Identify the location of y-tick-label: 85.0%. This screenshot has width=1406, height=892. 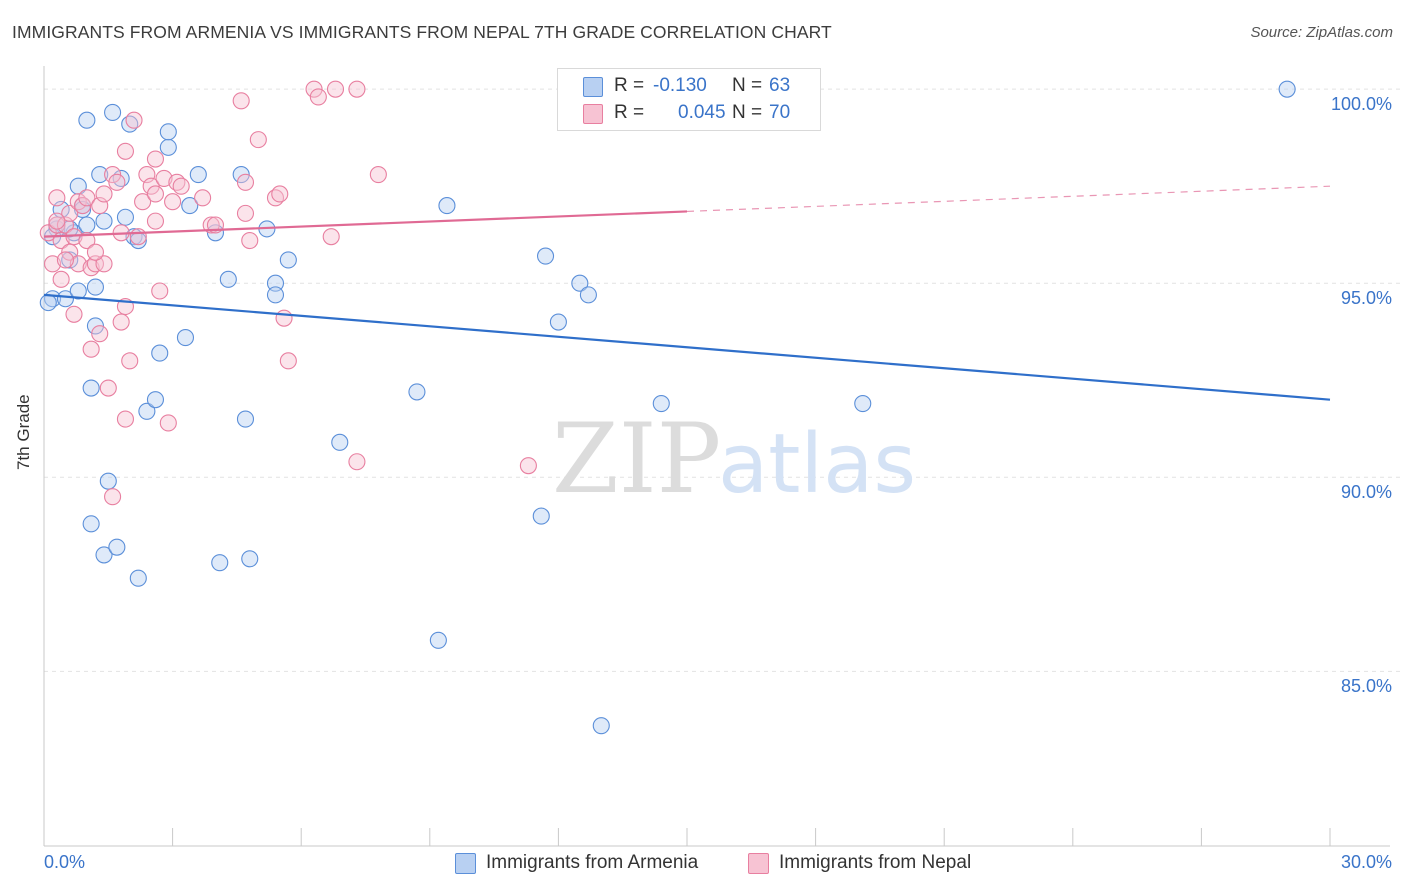
(1366, 686).